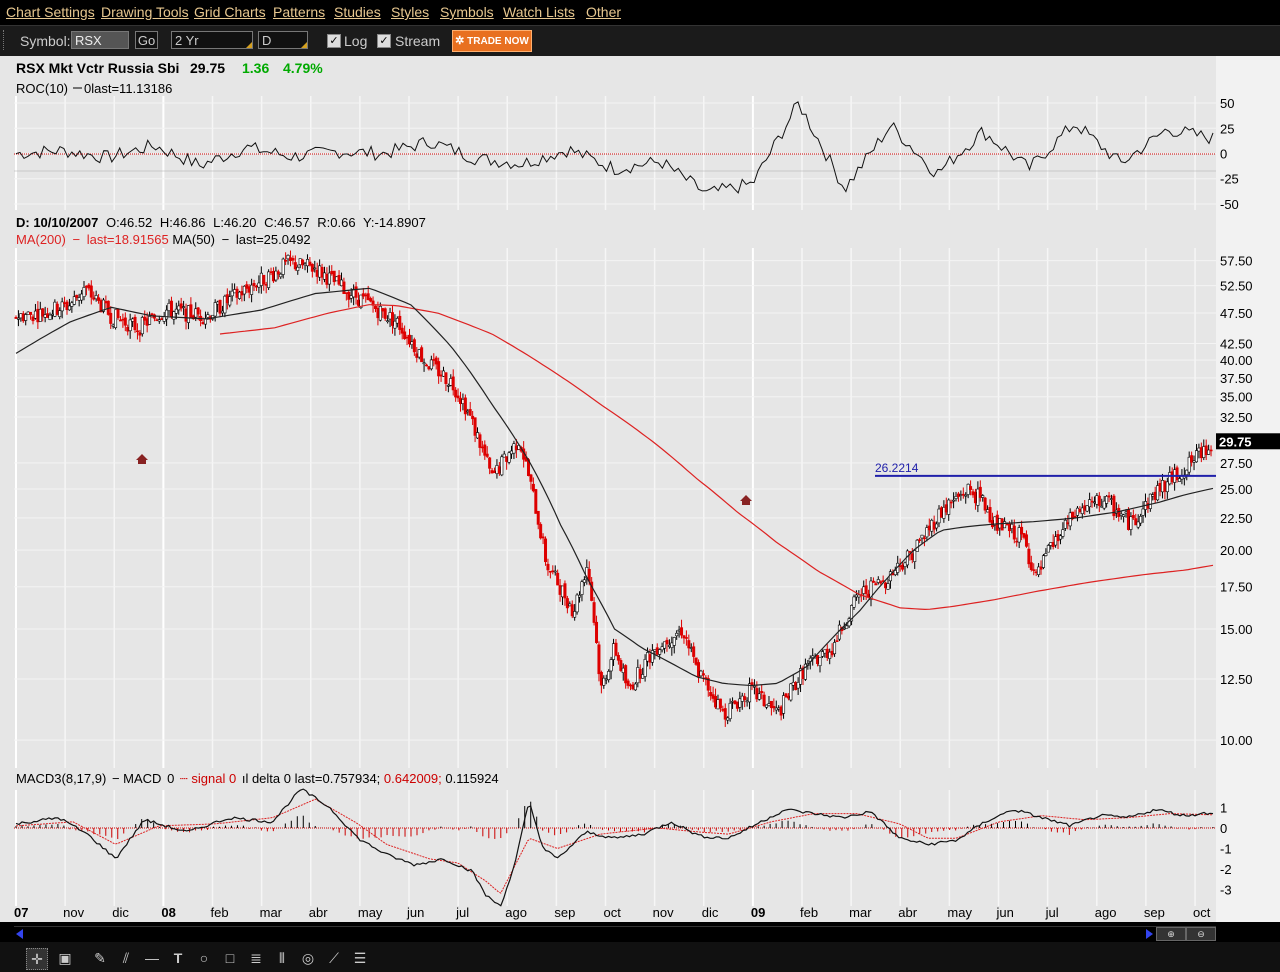 The image size is (1280, 972). I want to click on go-button: Go, so click(146, 40).